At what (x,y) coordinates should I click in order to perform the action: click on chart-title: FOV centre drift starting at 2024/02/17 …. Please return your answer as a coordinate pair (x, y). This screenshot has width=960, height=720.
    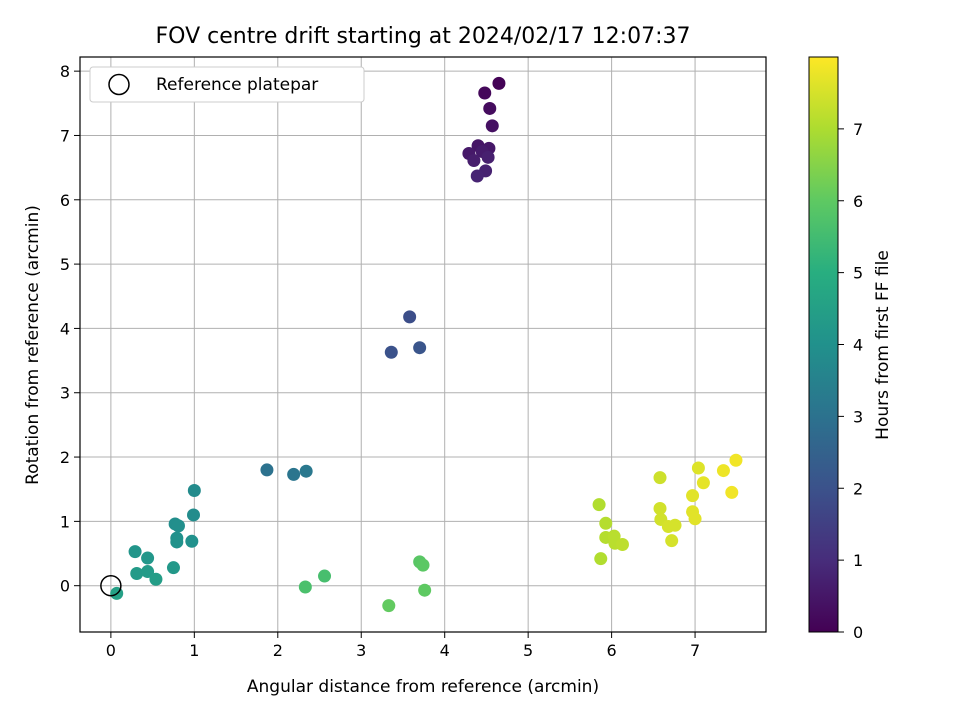
    Looking at the image, I should click on (423, 36).